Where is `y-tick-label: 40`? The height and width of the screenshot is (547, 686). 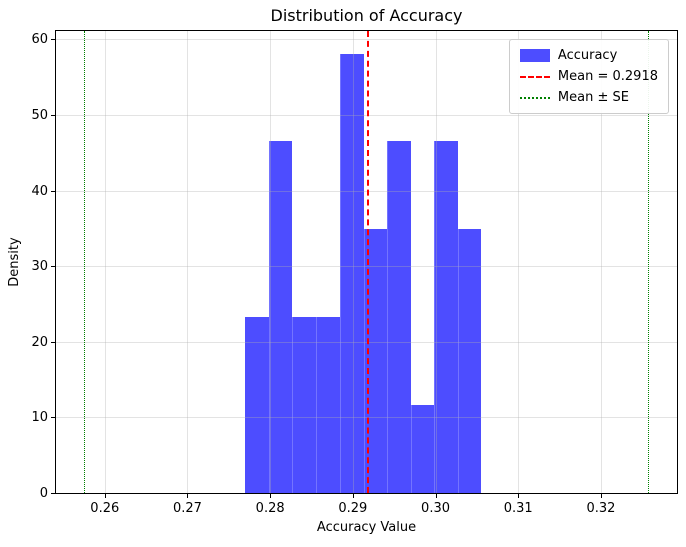 y-tick-label: 40 is located at coordinates (39, 191).